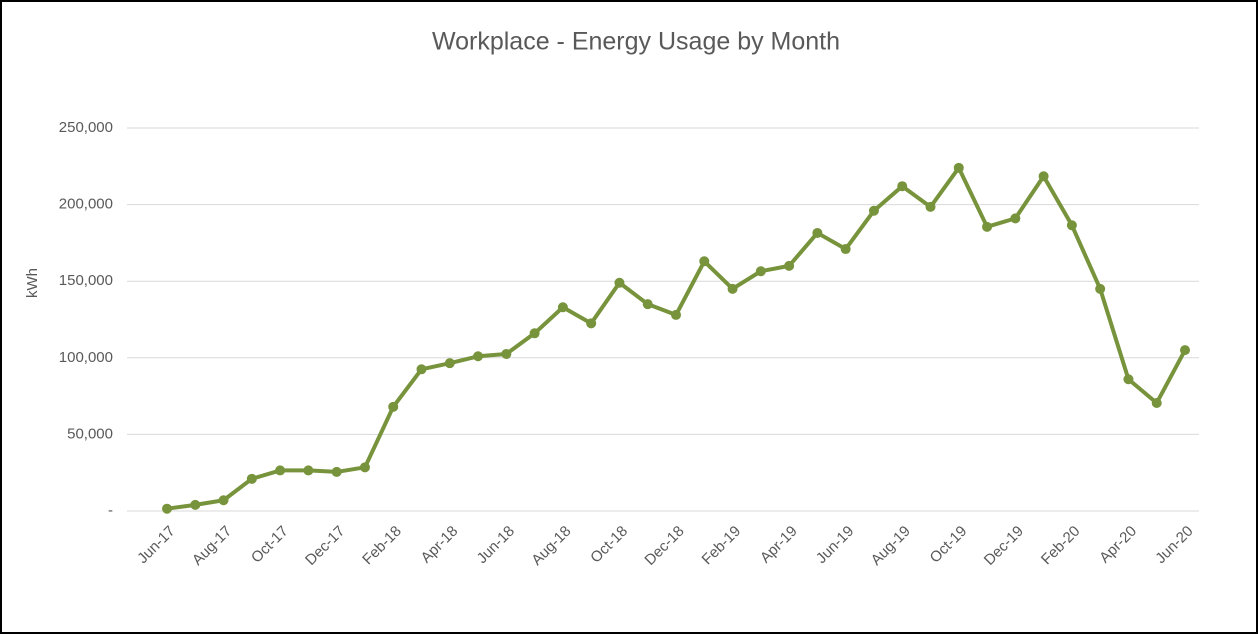  What do you see at coordinates (86, 357) in the screenshot?
I see `y-tick-label: 100,000` at bounding box center [86, 357].